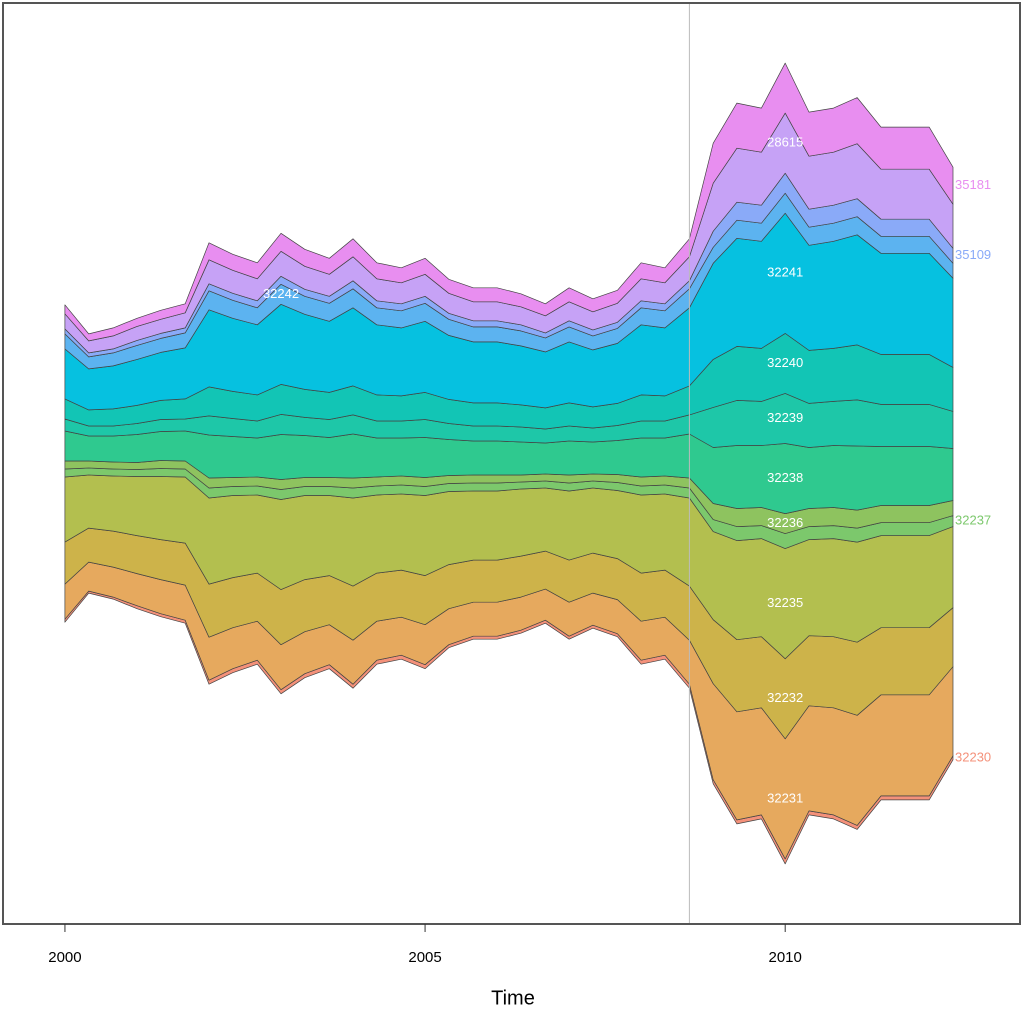 Image resolution: width=1024 pixels, height=1011 pixels. What do you see at coordinates (973, 756) in the screenshot?
I see `series-label: 32230` at bounding box center [973, 756].